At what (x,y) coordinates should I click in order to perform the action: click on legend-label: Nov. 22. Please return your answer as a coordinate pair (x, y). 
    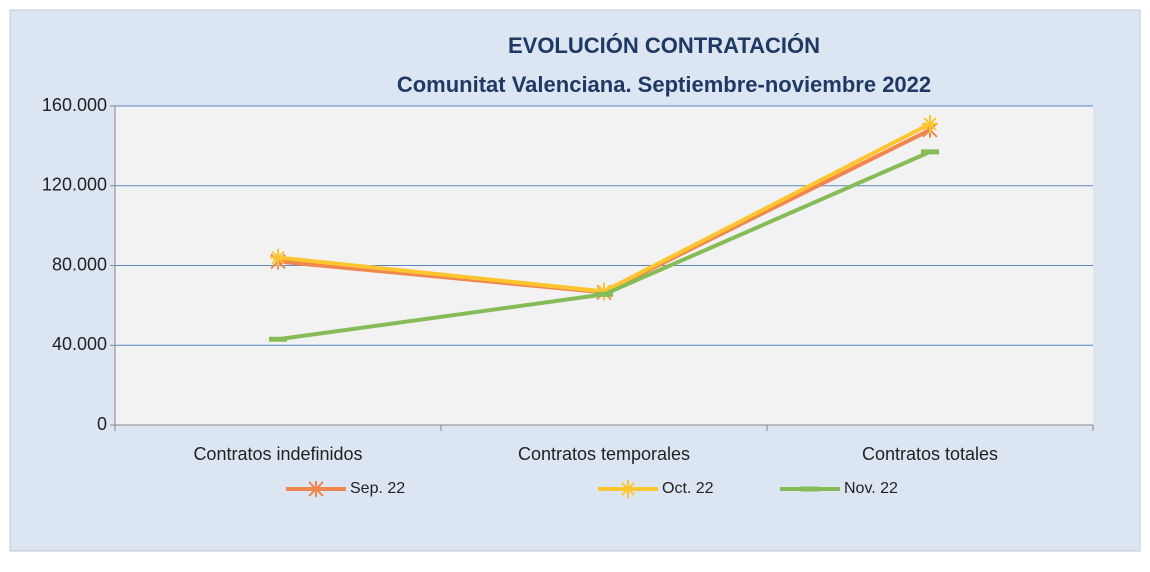
    Looking at the image, I should click on (871, 488).